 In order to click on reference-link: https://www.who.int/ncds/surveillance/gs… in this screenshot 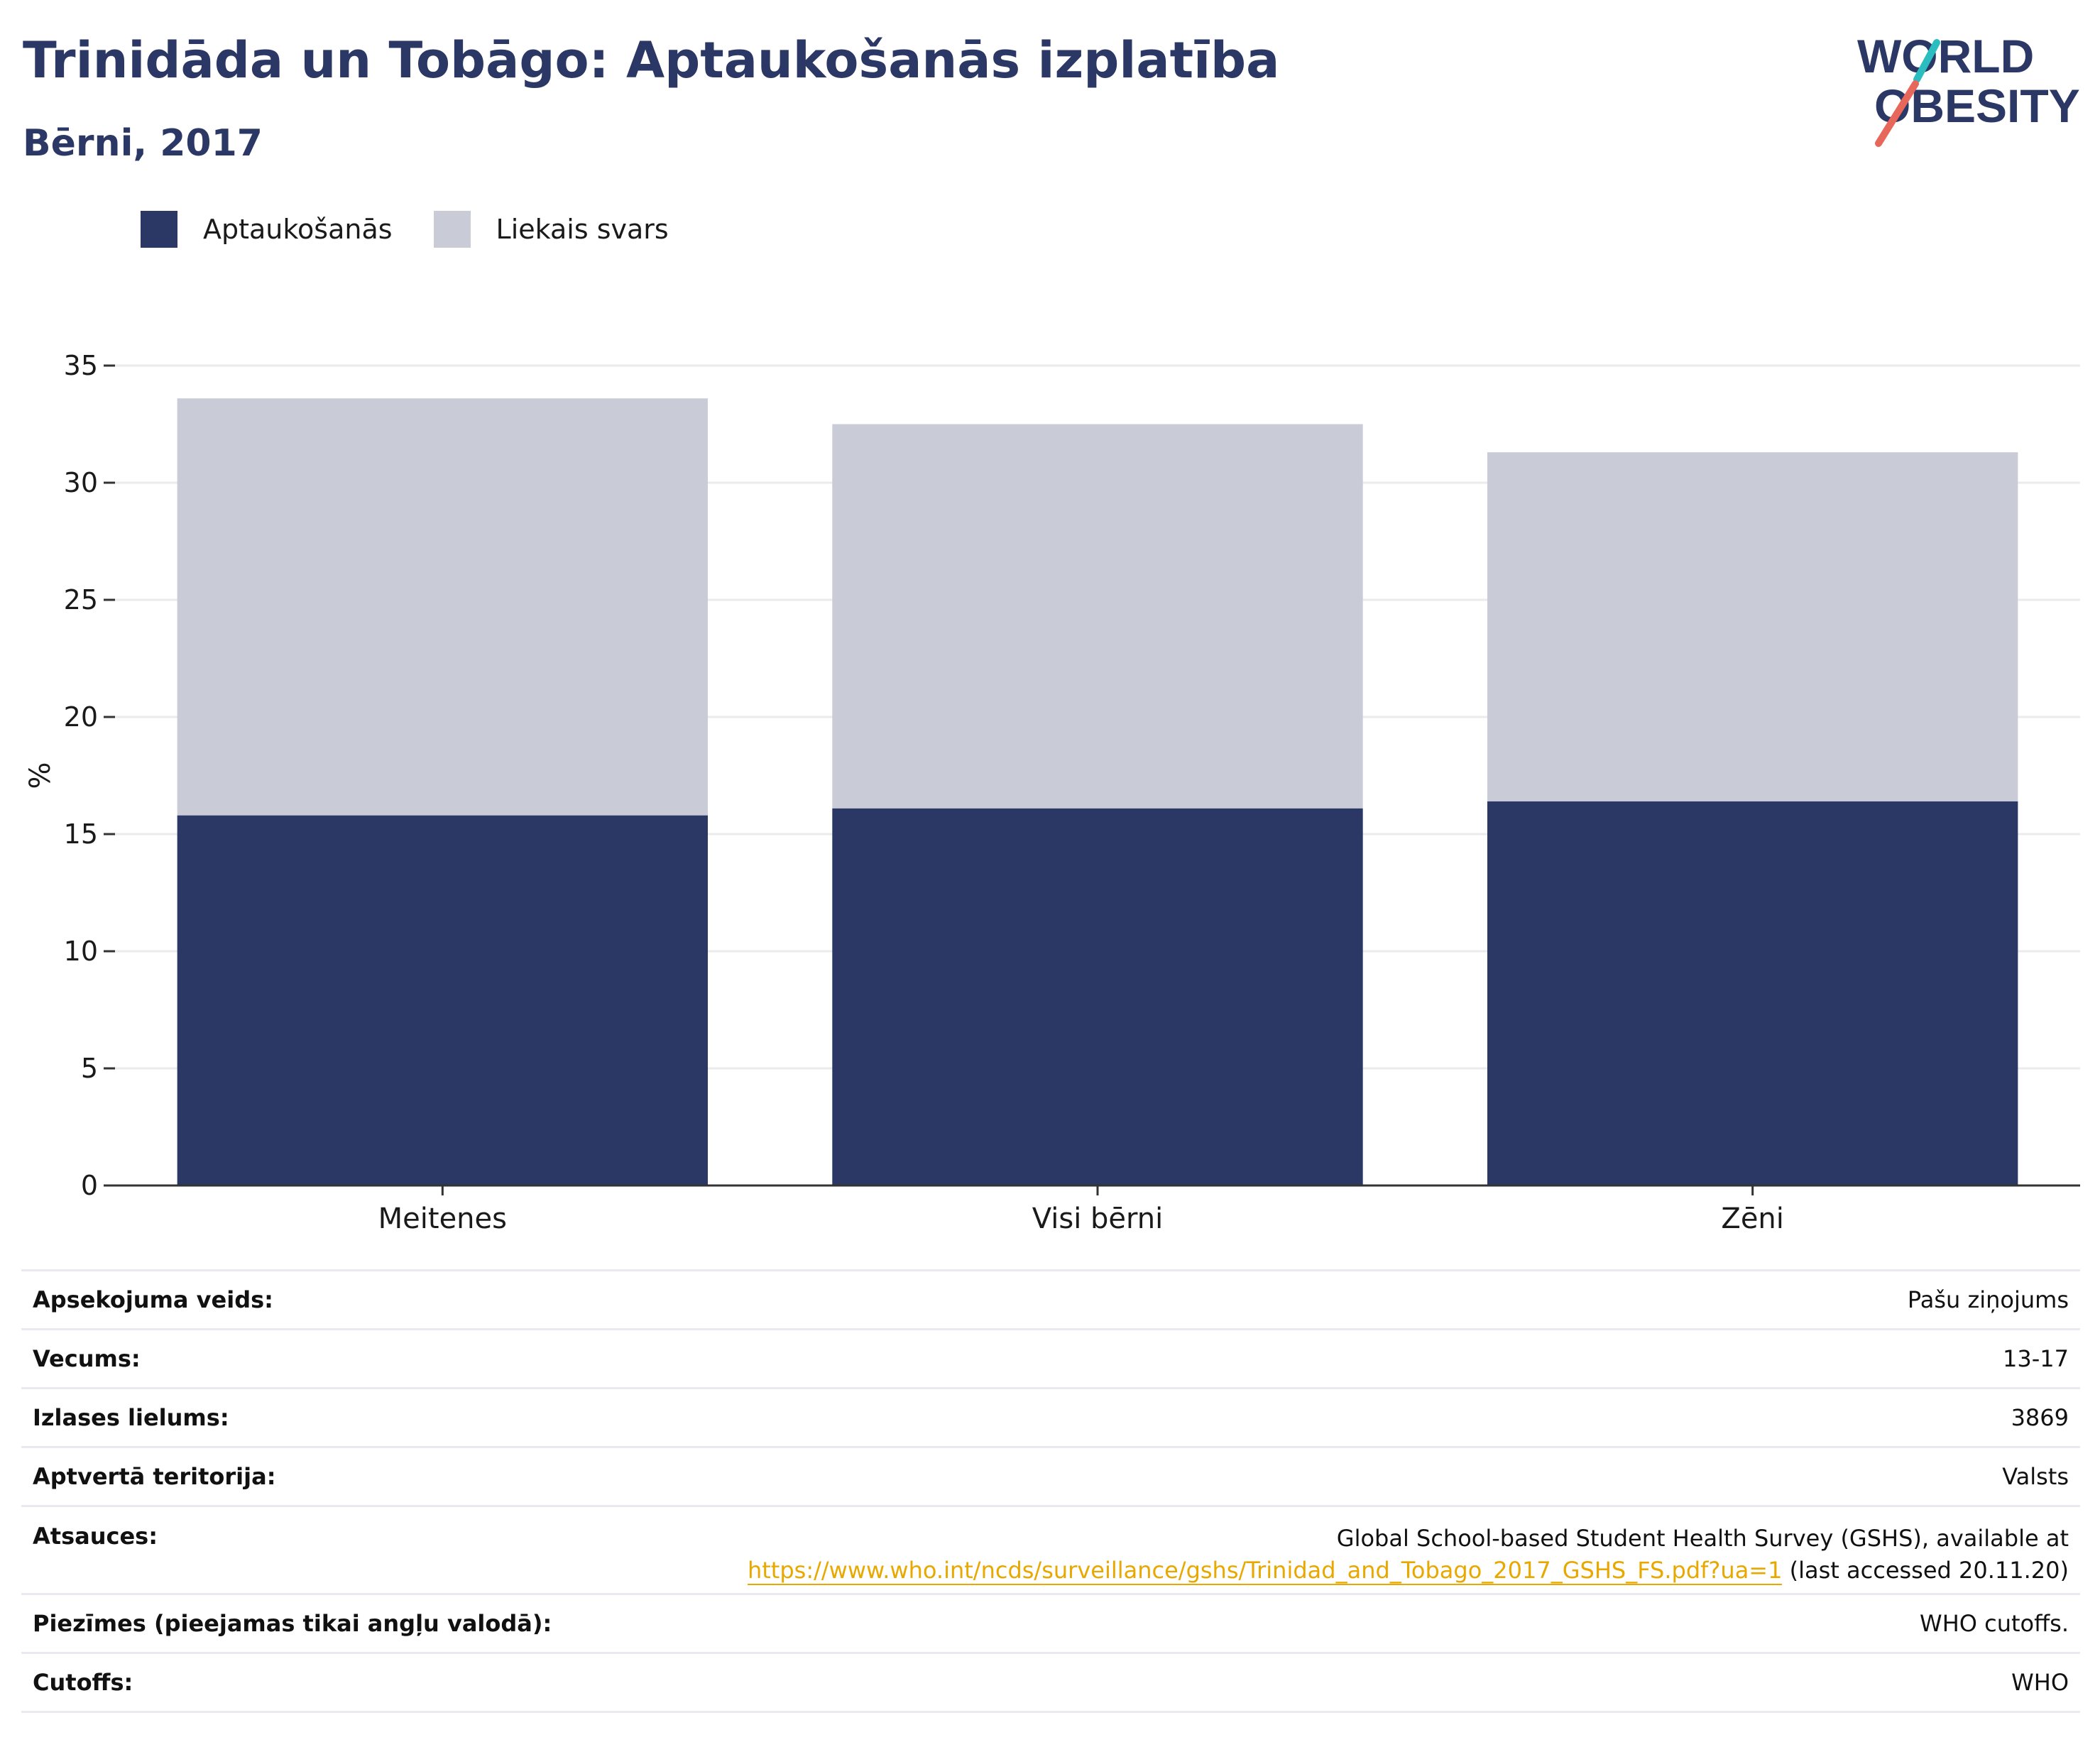, I will do `click(1265, 1571)`.